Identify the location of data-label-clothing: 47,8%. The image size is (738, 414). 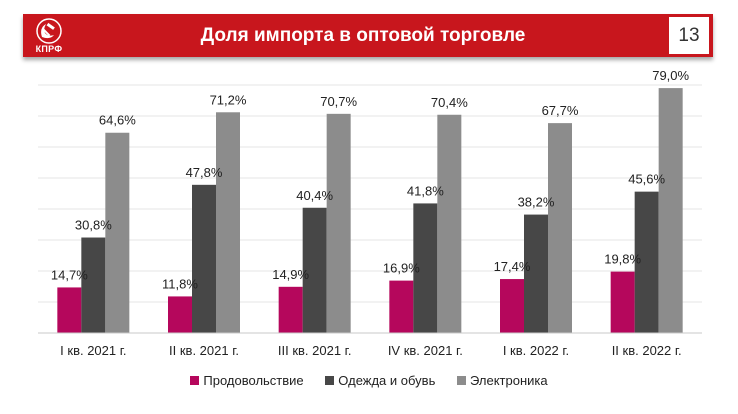
(204, 172).